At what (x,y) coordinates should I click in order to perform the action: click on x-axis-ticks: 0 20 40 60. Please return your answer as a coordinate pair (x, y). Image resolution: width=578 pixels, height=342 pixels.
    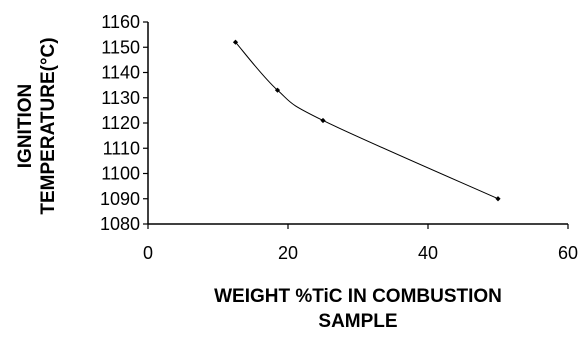
    Looking at the image, I should click on (360, 243).